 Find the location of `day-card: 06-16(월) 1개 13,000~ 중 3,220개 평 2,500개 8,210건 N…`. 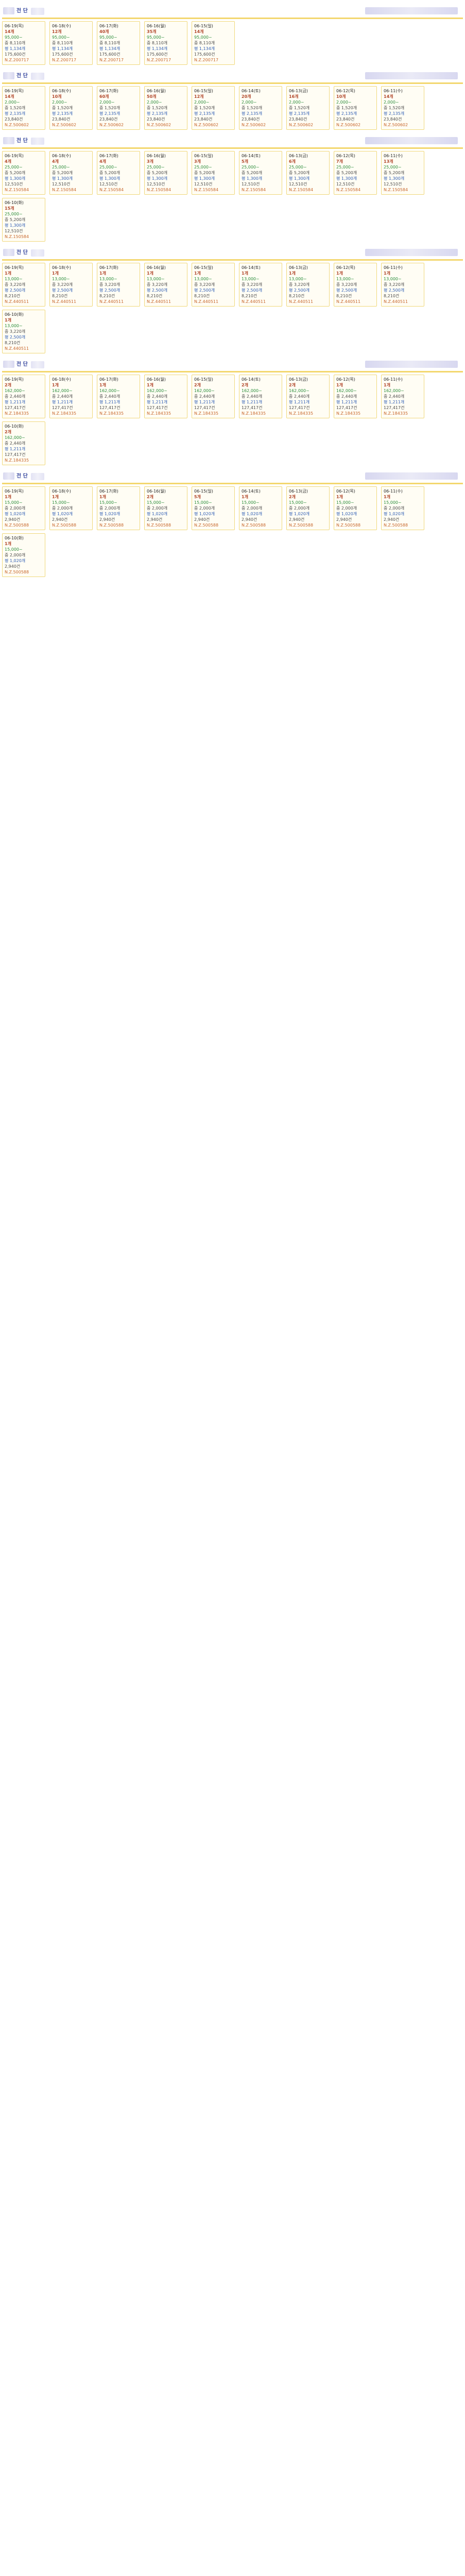

day-card: 06-16(월) 1개 13,000~ 중 3,220개 평 2,500개 8,210건 N… is located at coordinates (165, 285).